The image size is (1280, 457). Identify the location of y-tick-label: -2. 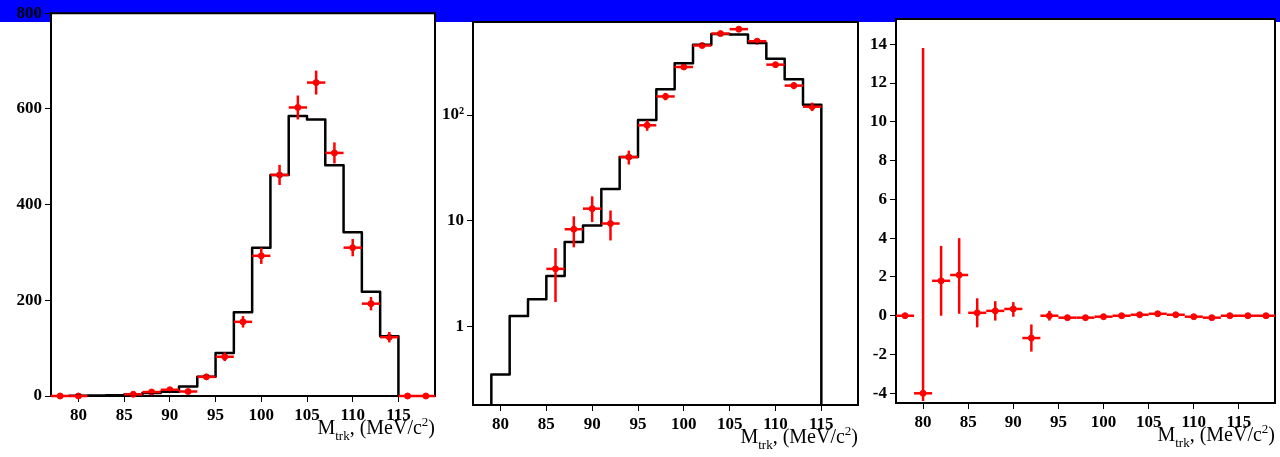
(879, 353).